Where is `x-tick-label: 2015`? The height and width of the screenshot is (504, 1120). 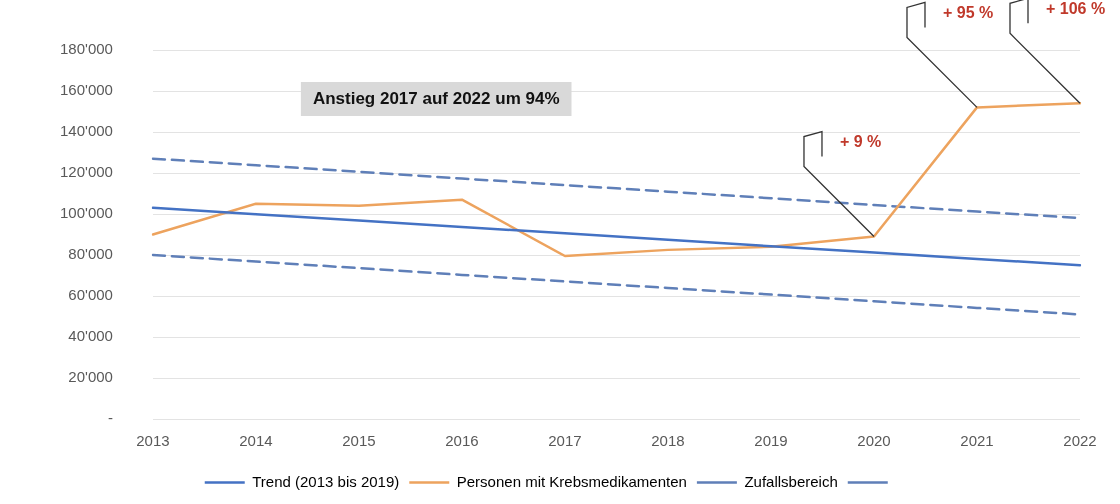
x-tick-label: 2015 is located at coordinates (359, 441).